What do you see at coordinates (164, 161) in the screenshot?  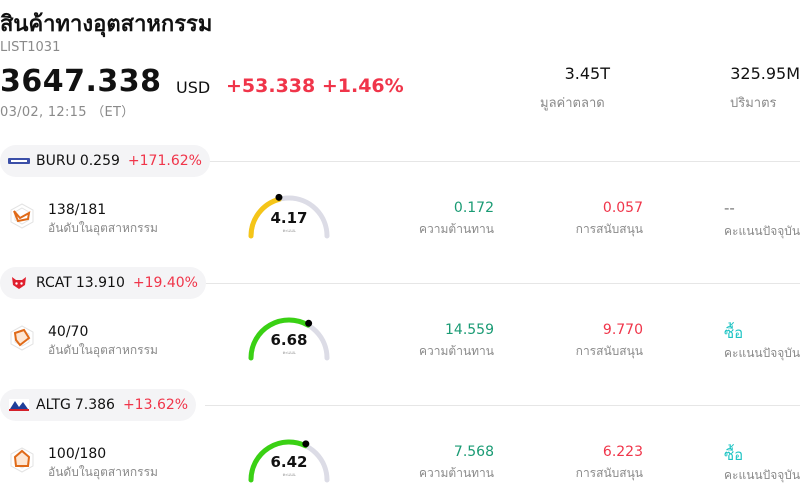 I see `stock-change-pct: +171.62%` at bounding box center [164, 161].